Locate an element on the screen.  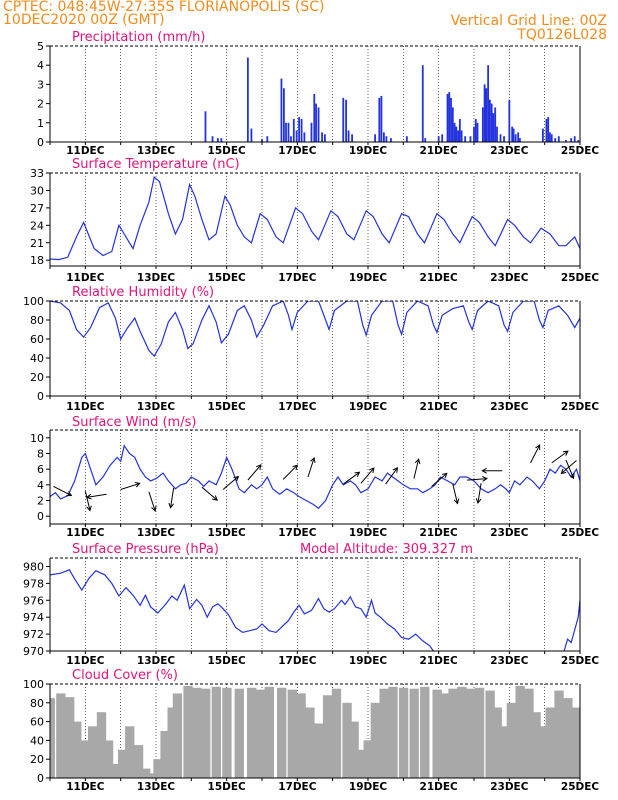
y-tick-label: 2 is located at coordinates (40, 104).